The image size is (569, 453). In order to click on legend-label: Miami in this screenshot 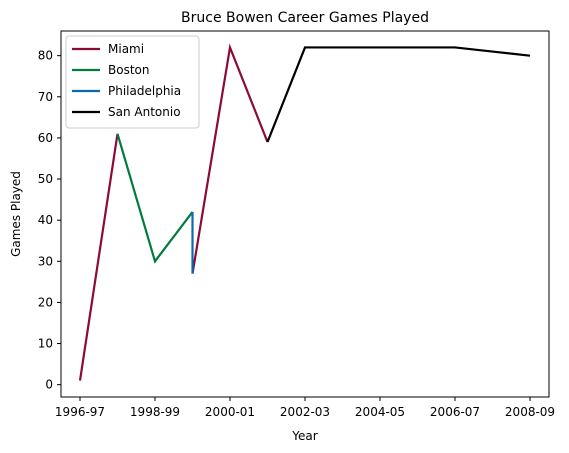, I will do `click(126, 49)`.